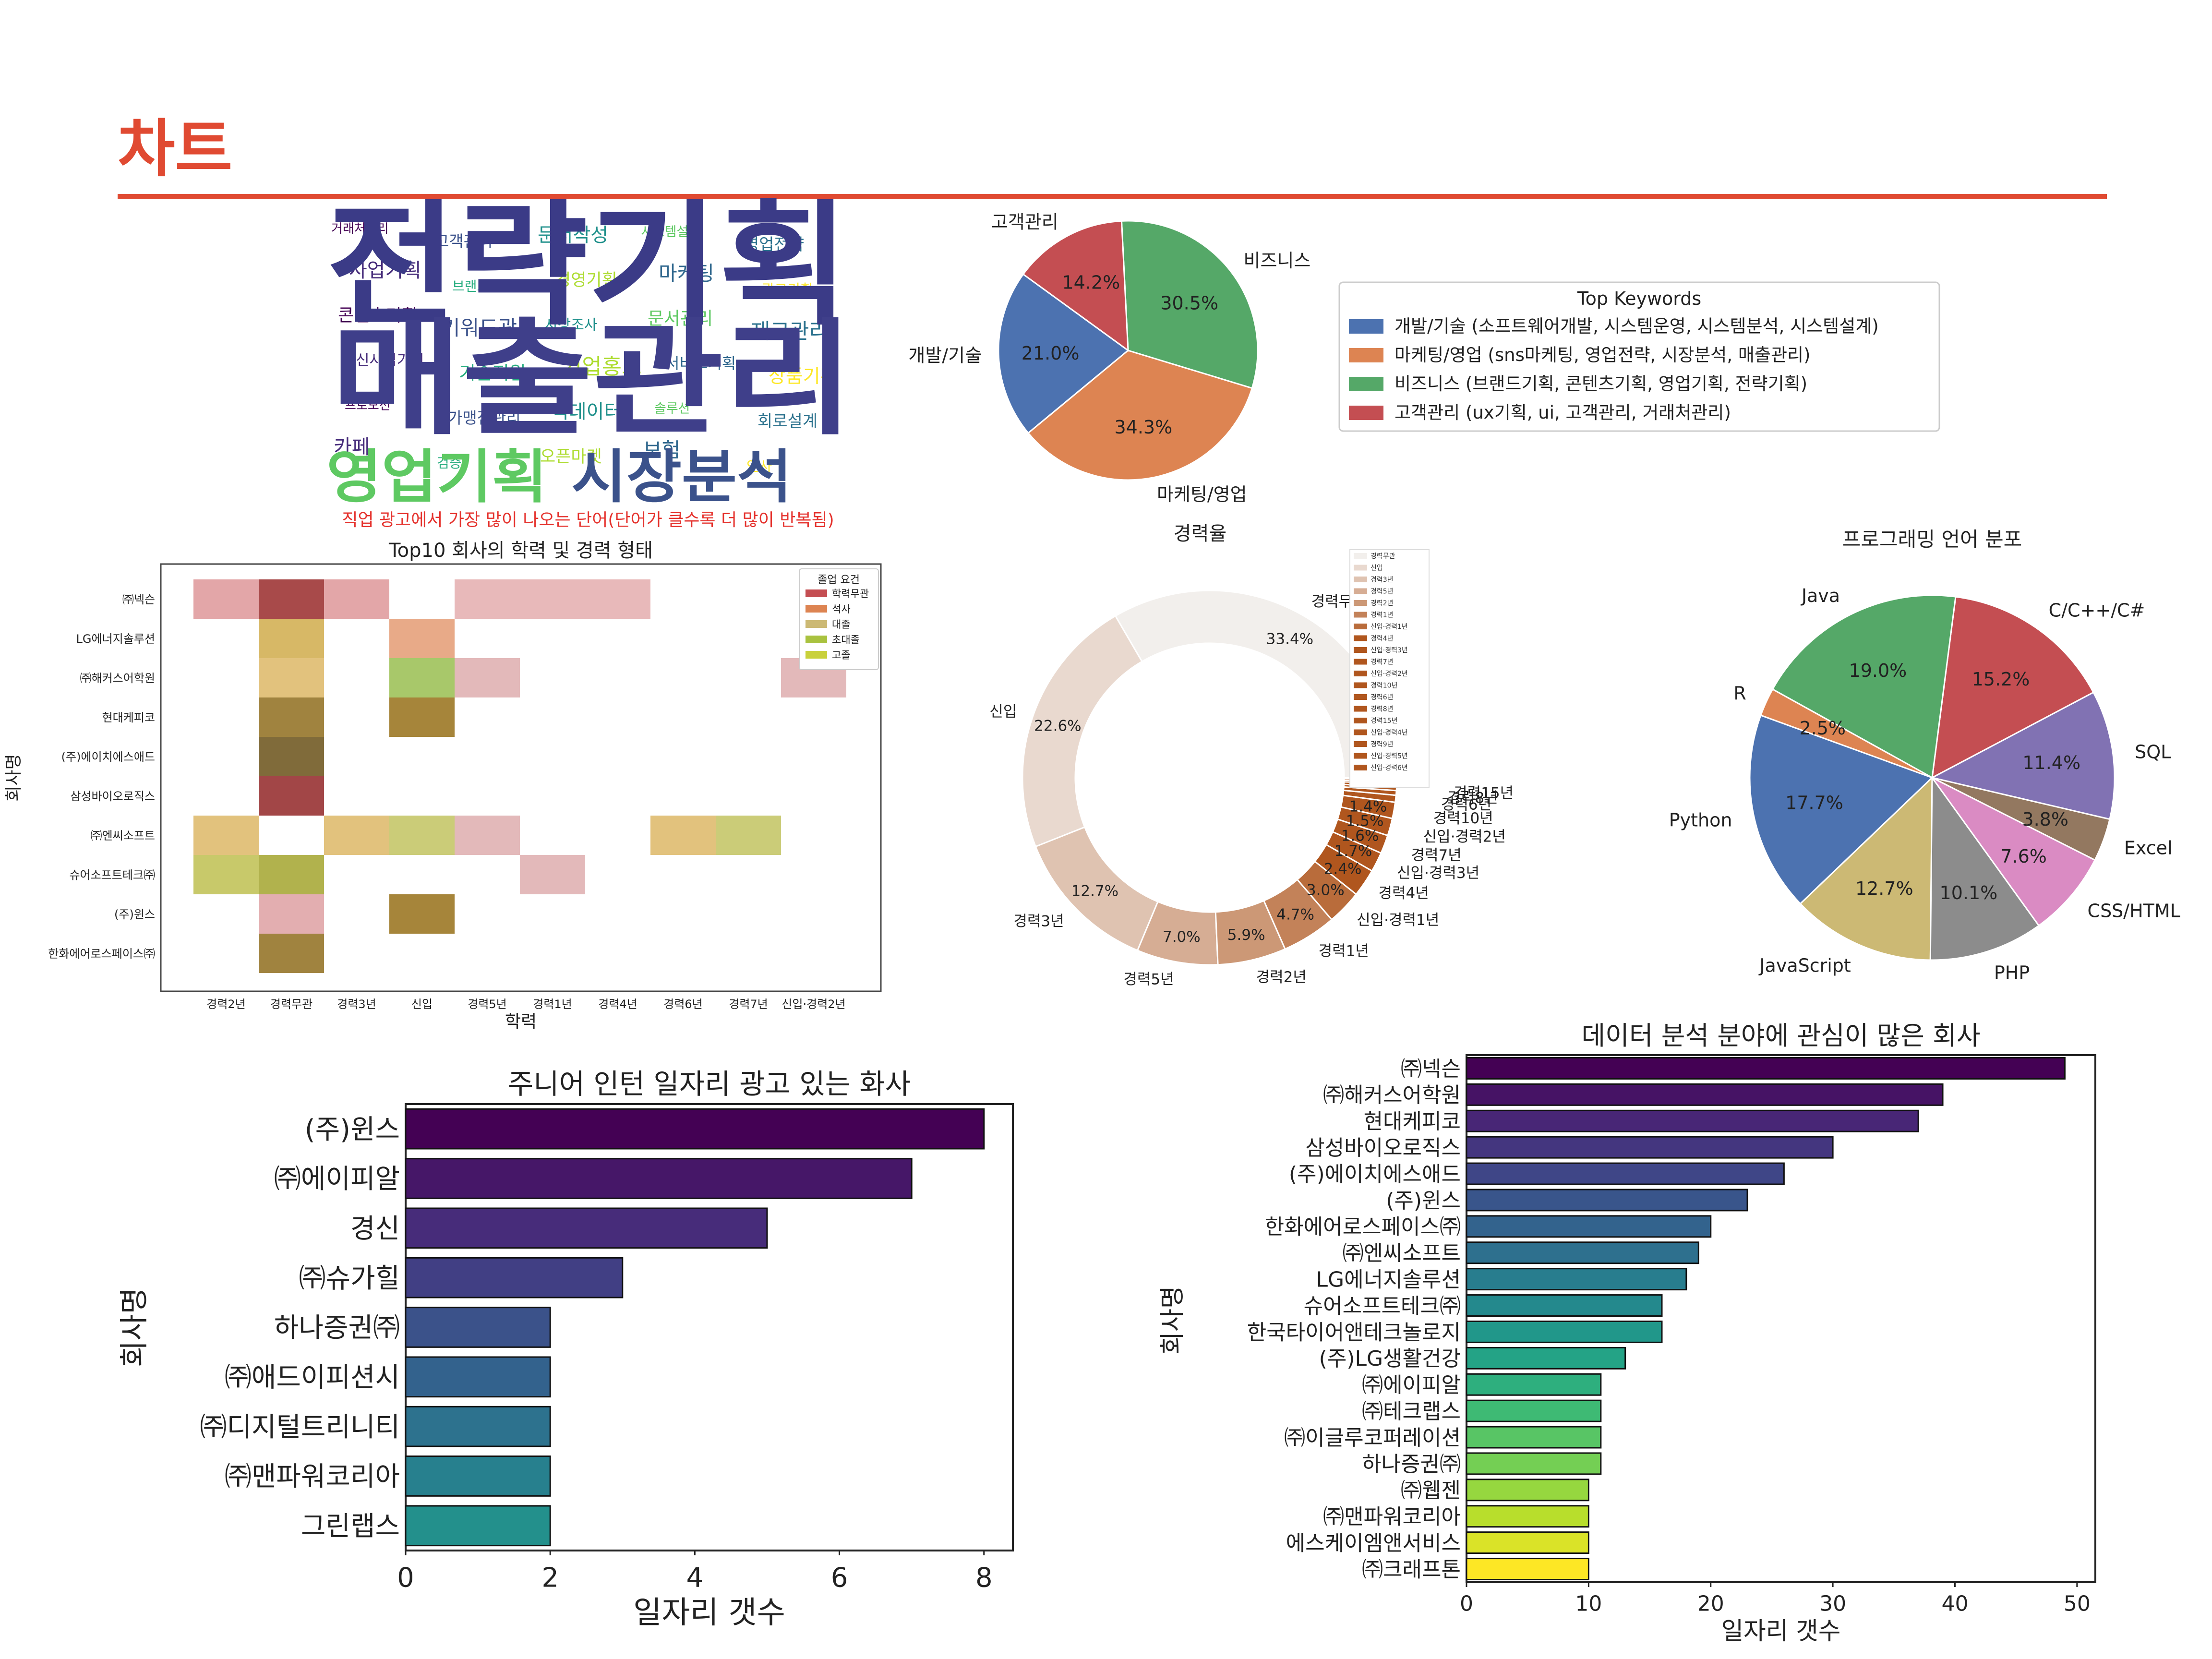 This screenshot has height=1659, width=2212. Describe the element at coordinates (112, 796) in the screenshot. I see `heatmap-y-tick: 삼성바이오로직스` at that location.